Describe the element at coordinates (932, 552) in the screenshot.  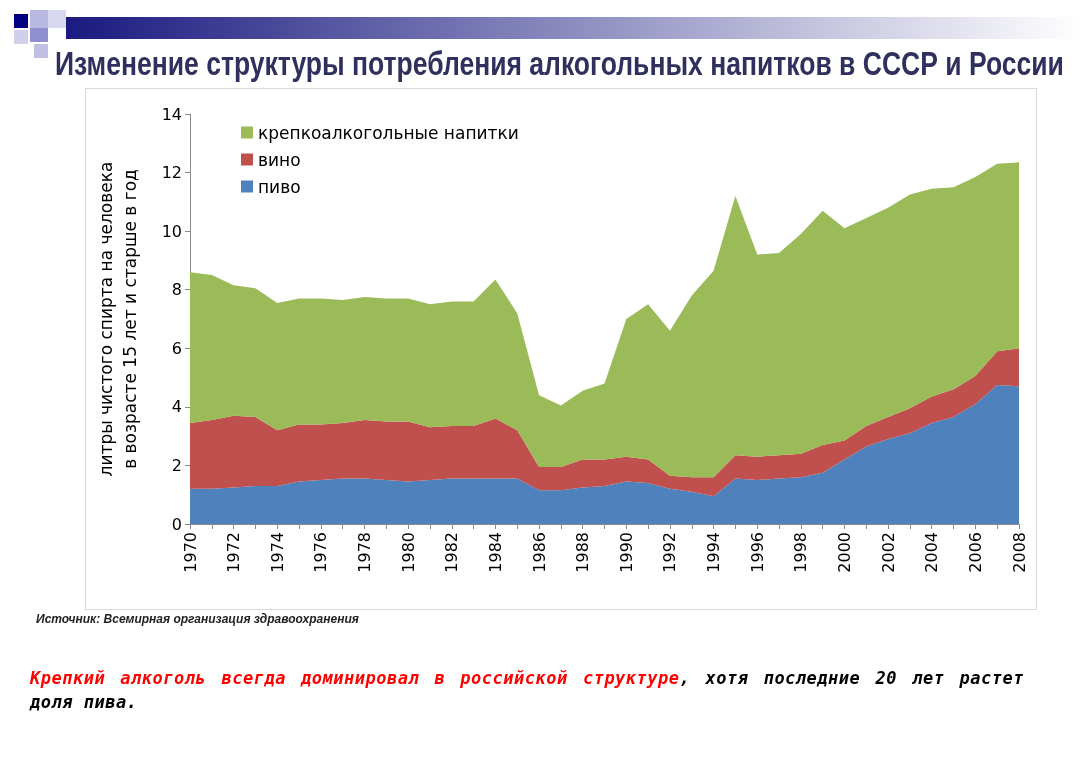
I see `x-tick-label: 2004` at that location.